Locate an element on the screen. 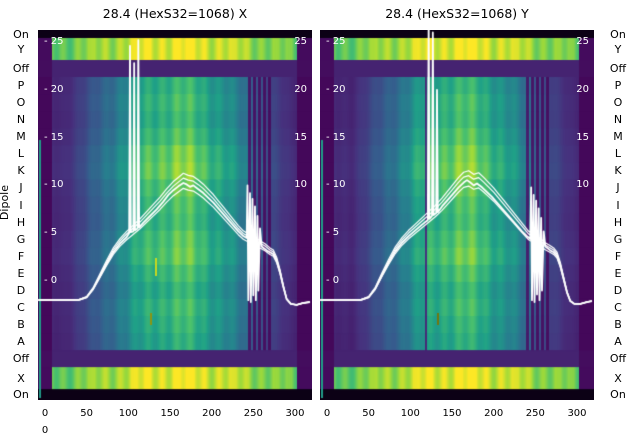  row-label-left: X is located at coordinates (21, 378).